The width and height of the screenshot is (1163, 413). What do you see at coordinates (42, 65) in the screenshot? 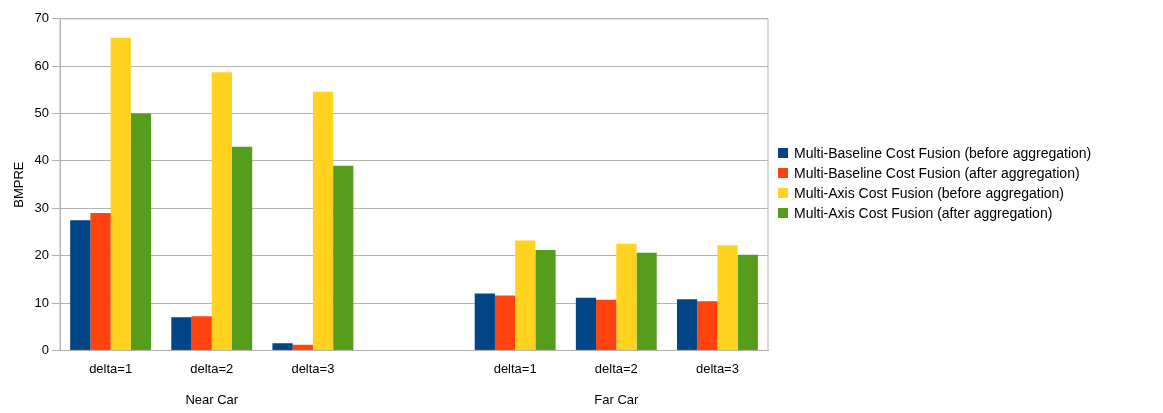
I see `y-tick-label: 60` at bounding box center [42, 65].